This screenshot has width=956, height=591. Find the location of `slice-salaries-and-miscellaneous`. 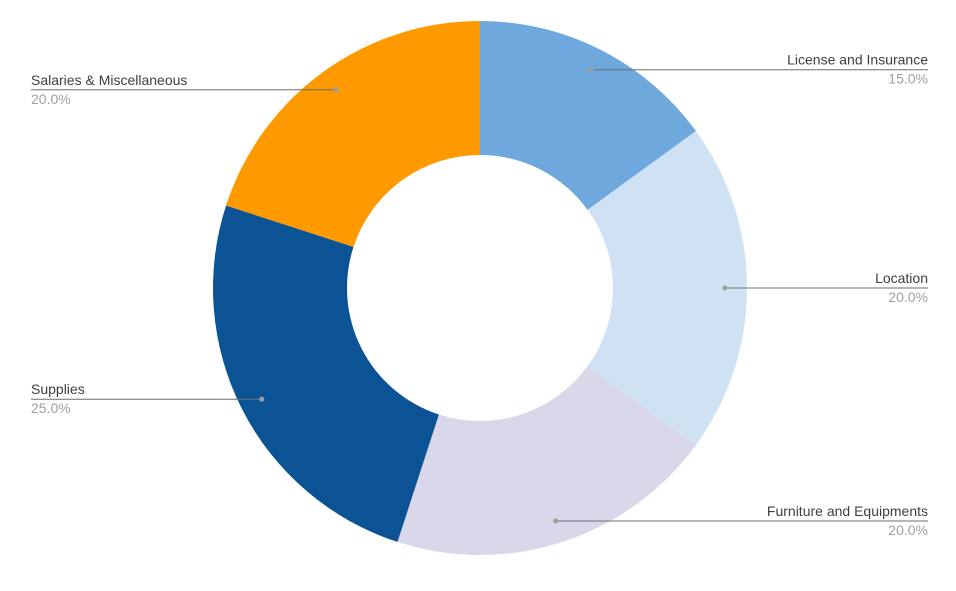

slice-salaries-and-miscellaneous is located at coordinates (353, 134).